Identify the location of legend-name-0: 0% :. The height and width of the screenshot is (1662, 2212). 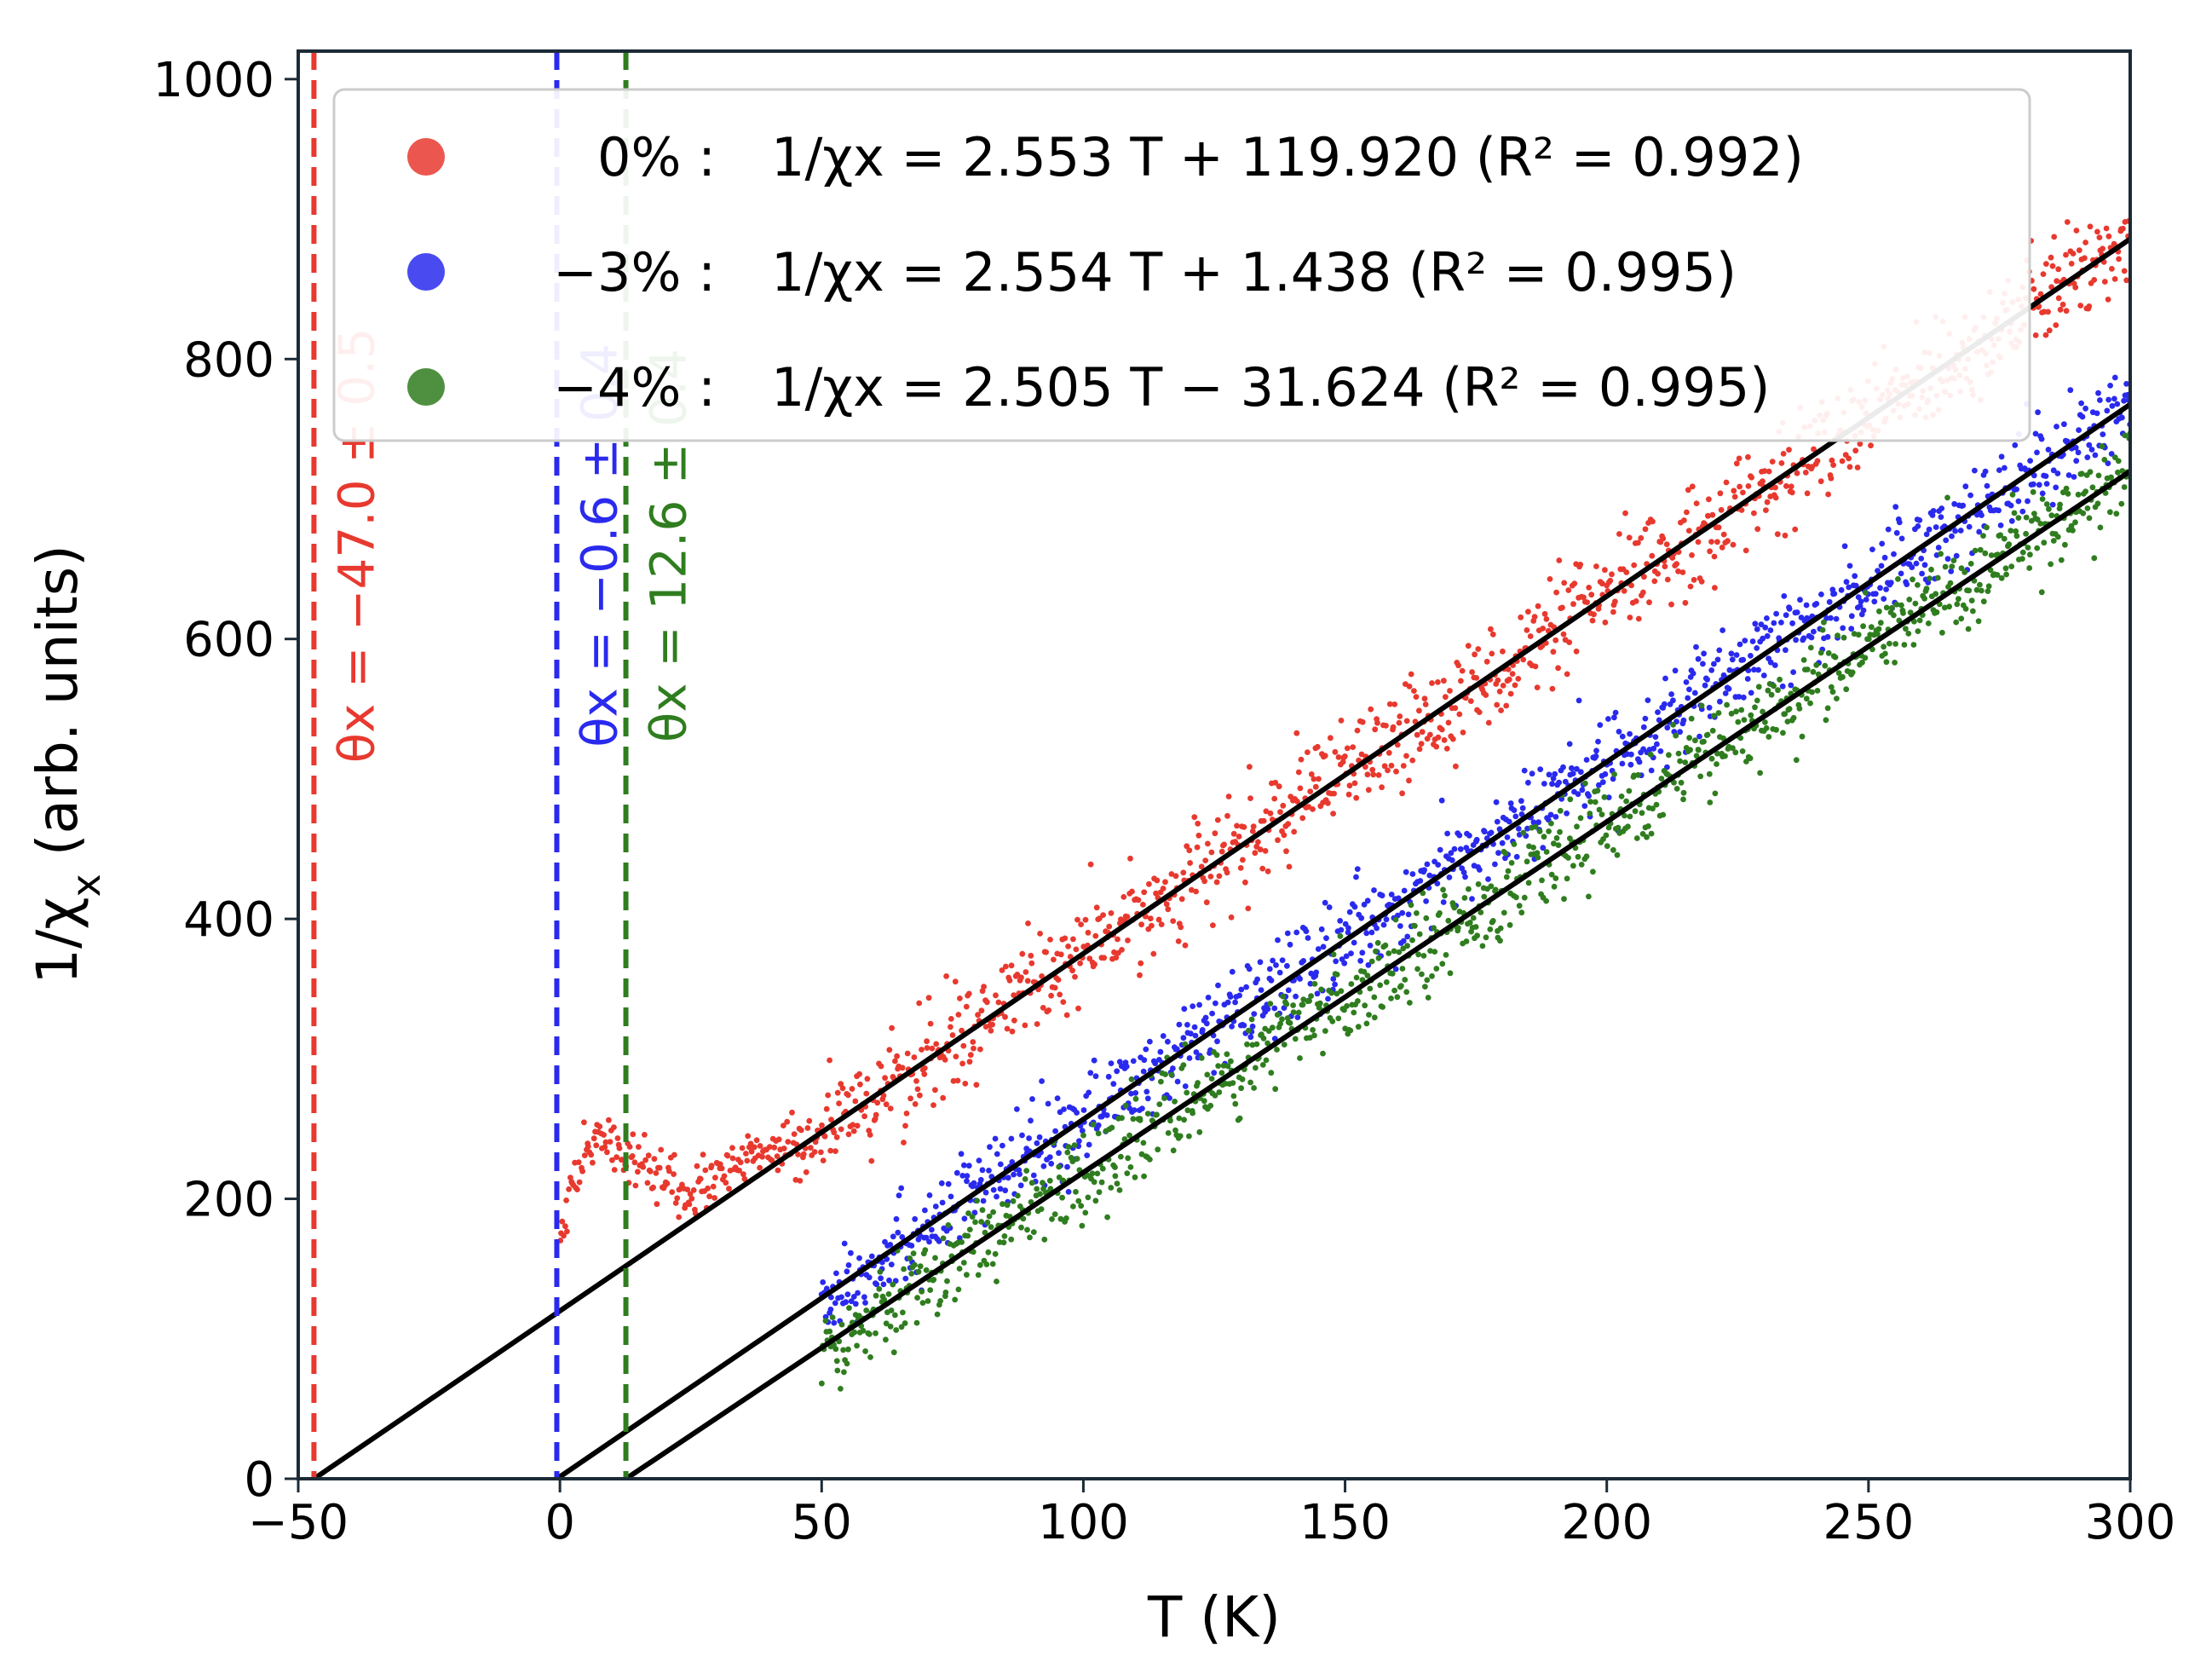
(656, 157).